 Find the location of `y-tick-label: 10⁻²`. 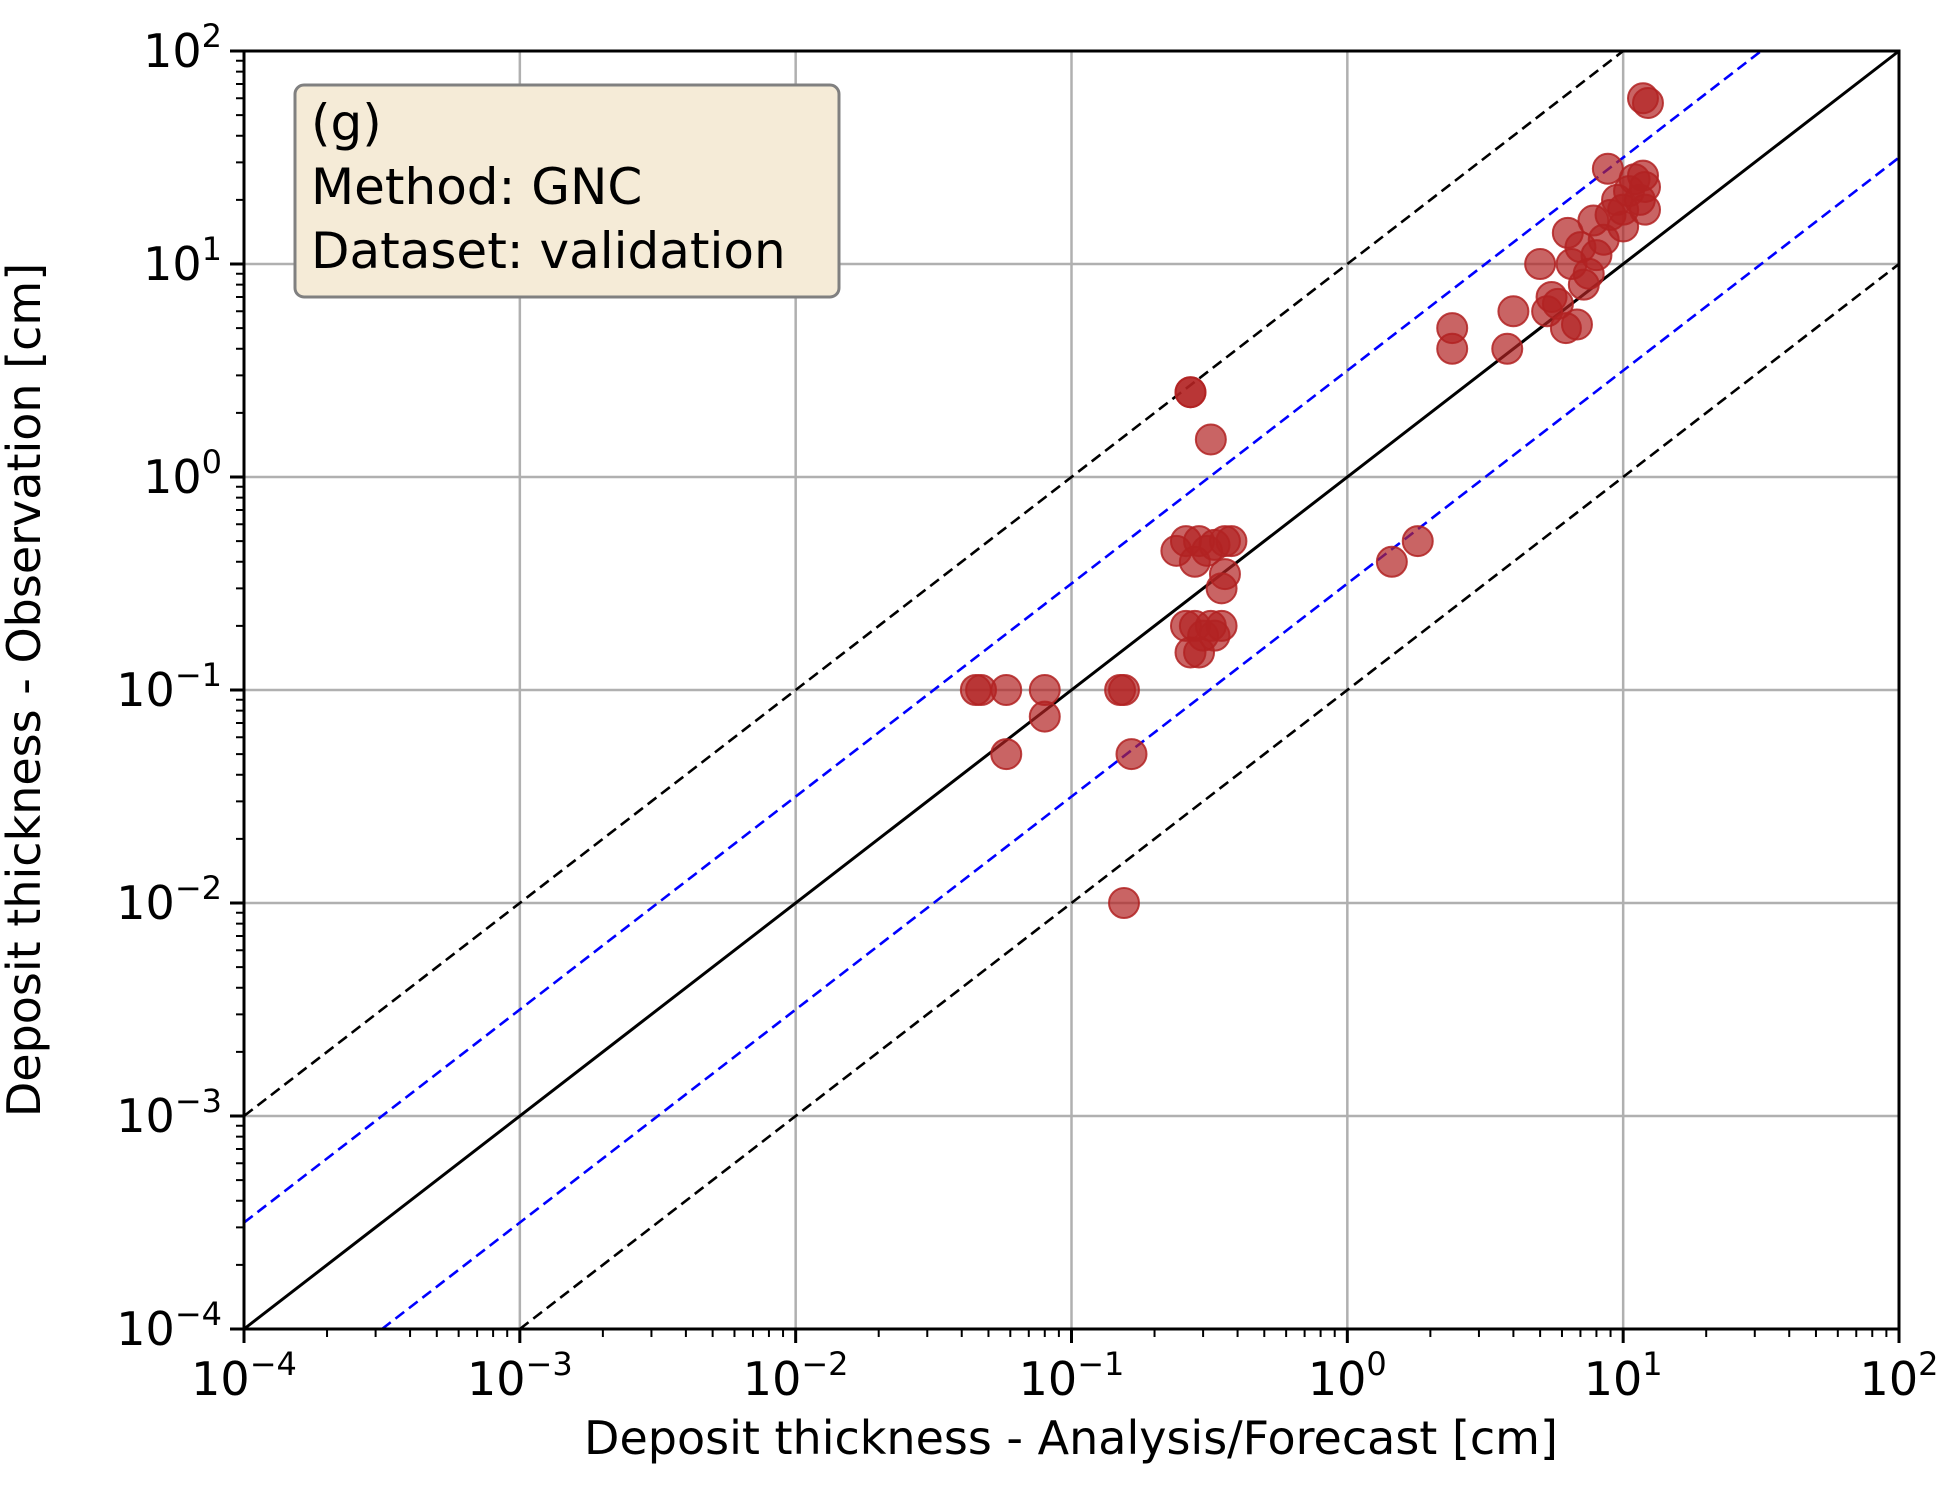

y-tick-label: 10⁻² is located at coordinates (169, 899).